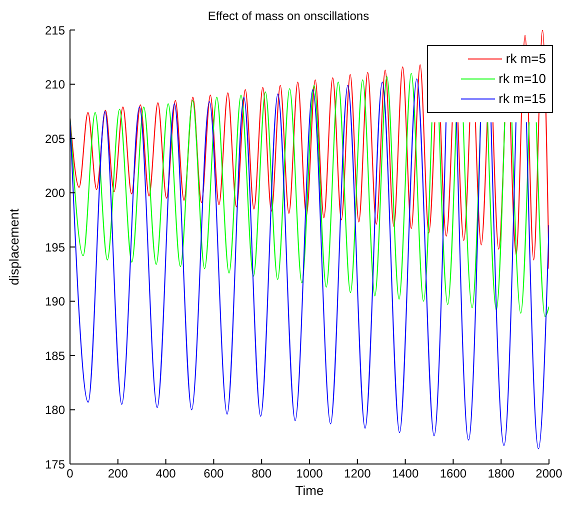 This screenshot has width=577, height=510. Describe the element at coordinates (453, 473) in the screenshot. I see `x-tick-label: 1600` at that location.